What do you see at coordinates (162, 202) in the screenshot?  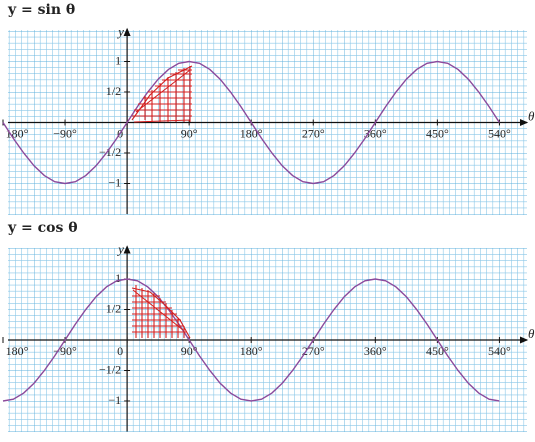 I see `red-scribble` at bounding box center [162, 202].